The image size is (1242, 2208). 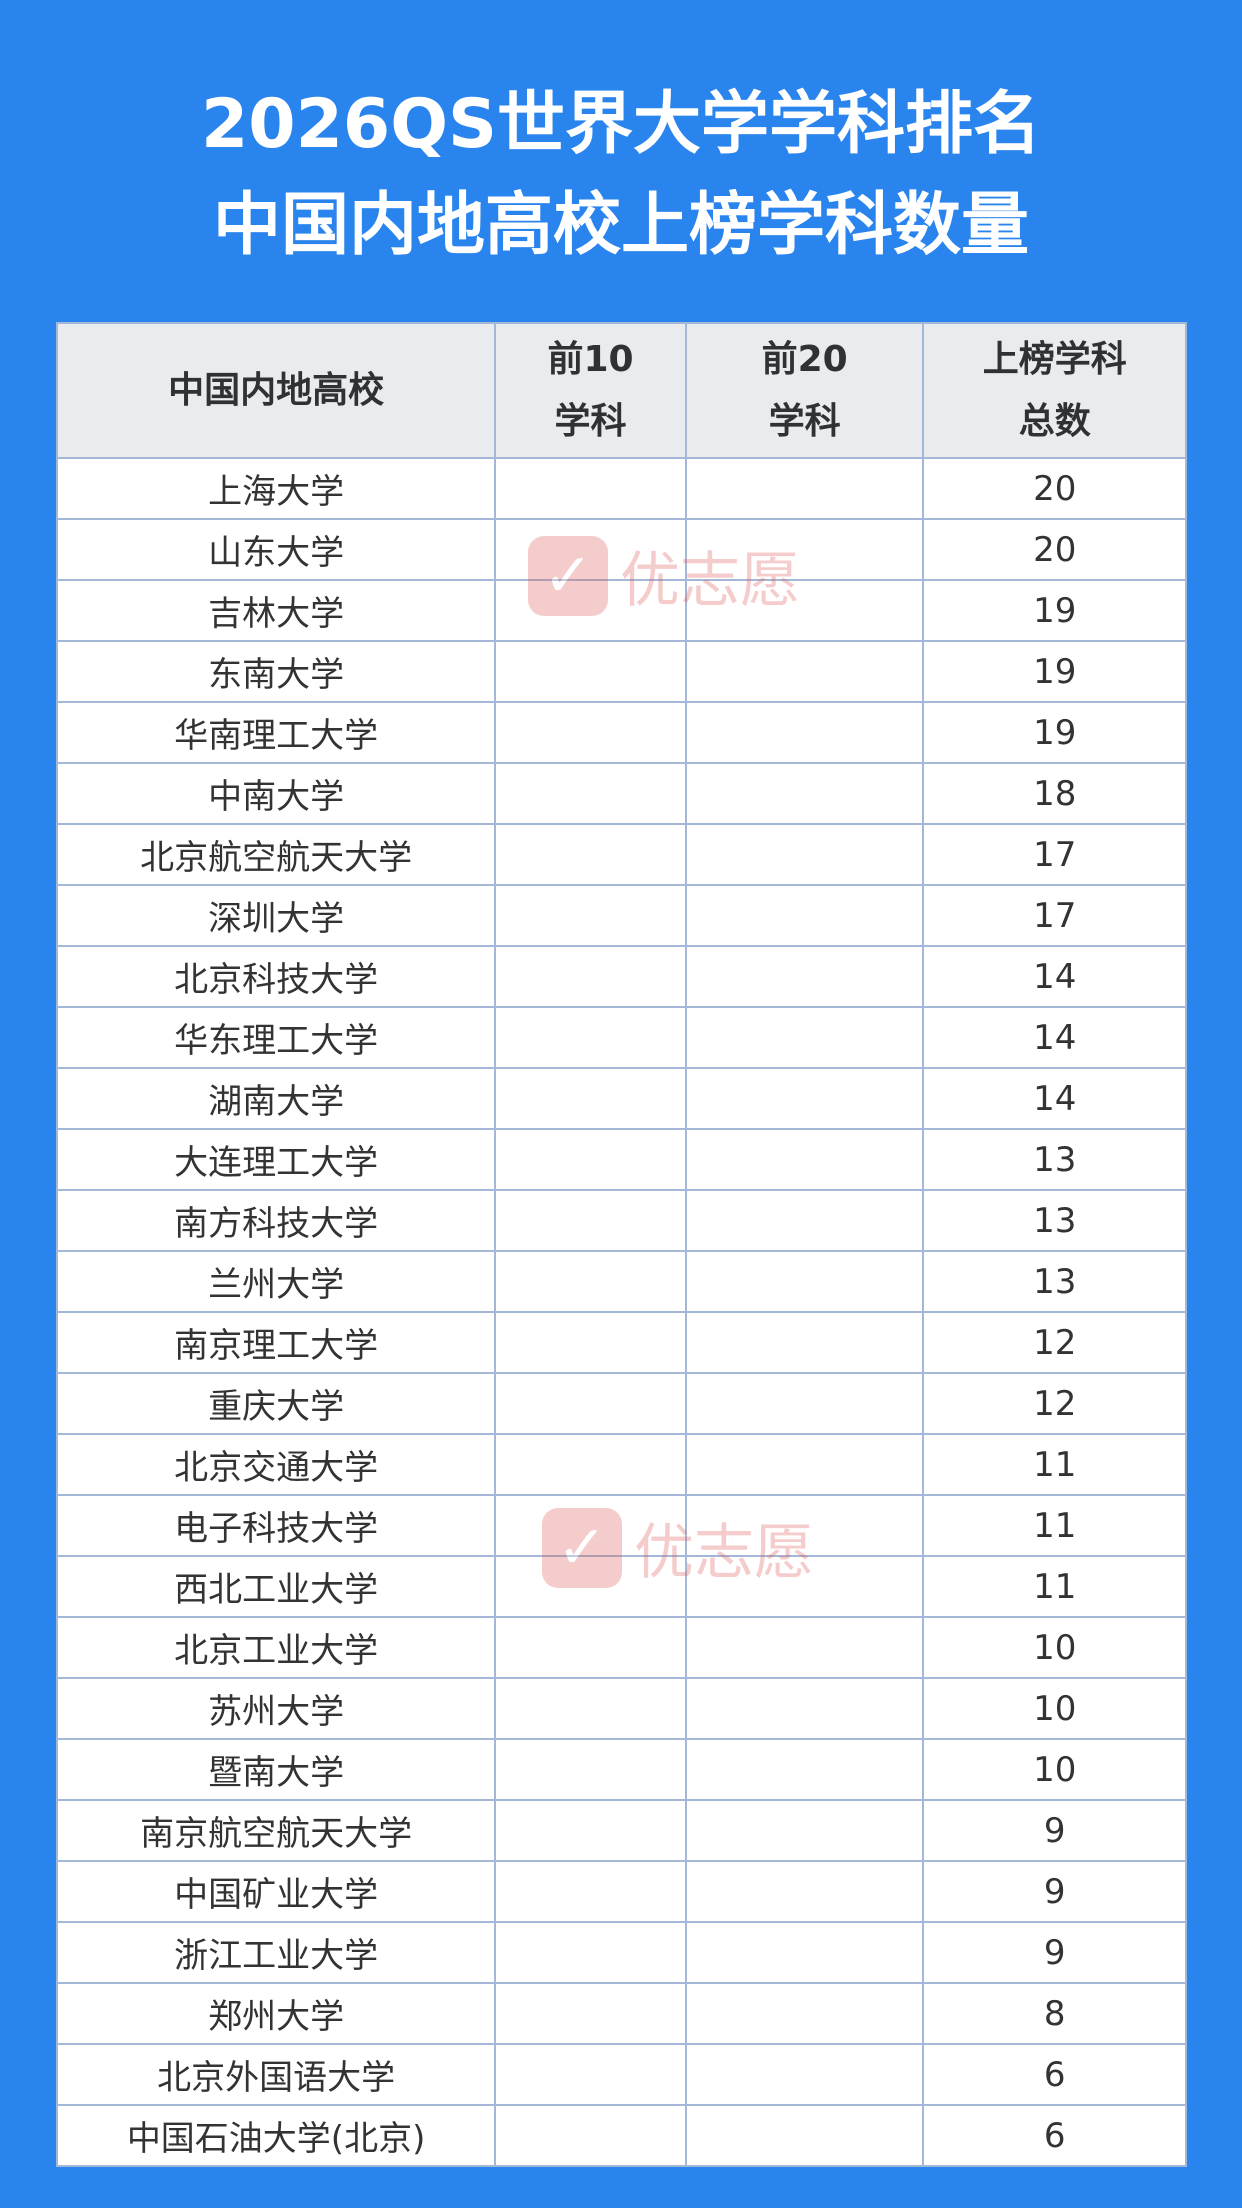 I want to click on cell-university: 山东大学, so click(x=276, y=549).